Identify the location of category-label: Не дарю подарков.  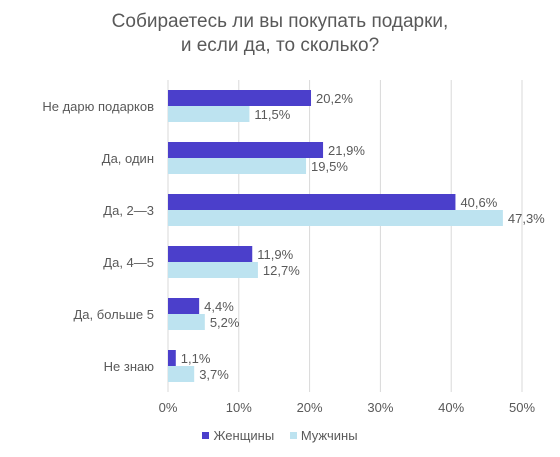
(98, 106).